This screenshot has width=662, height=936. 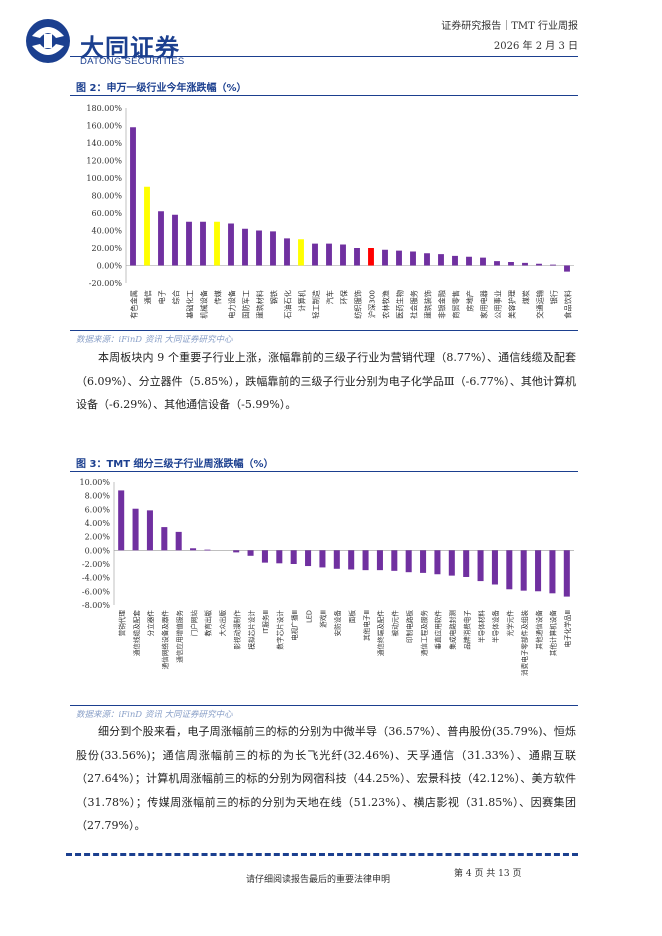 What do you see at coordinates (567, 629) in the screenshot?
I see `tmt-chart-category-label: 电子化学品Ⅲ` at bounding box center [567, 629].